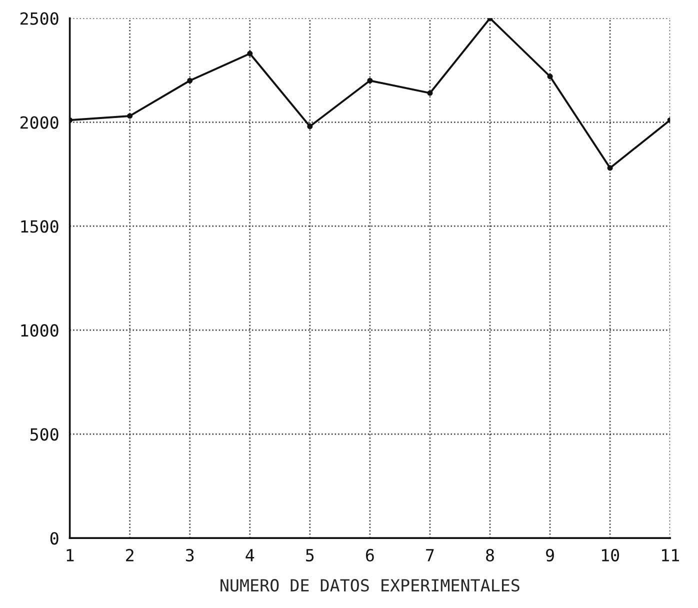 Image resolution: width=698 pixels, height=608 pixels. What do you see at coordinates (310, 555) in the screenshot?
I see `x-tick-label: 5` at bounding box center [310, 555].